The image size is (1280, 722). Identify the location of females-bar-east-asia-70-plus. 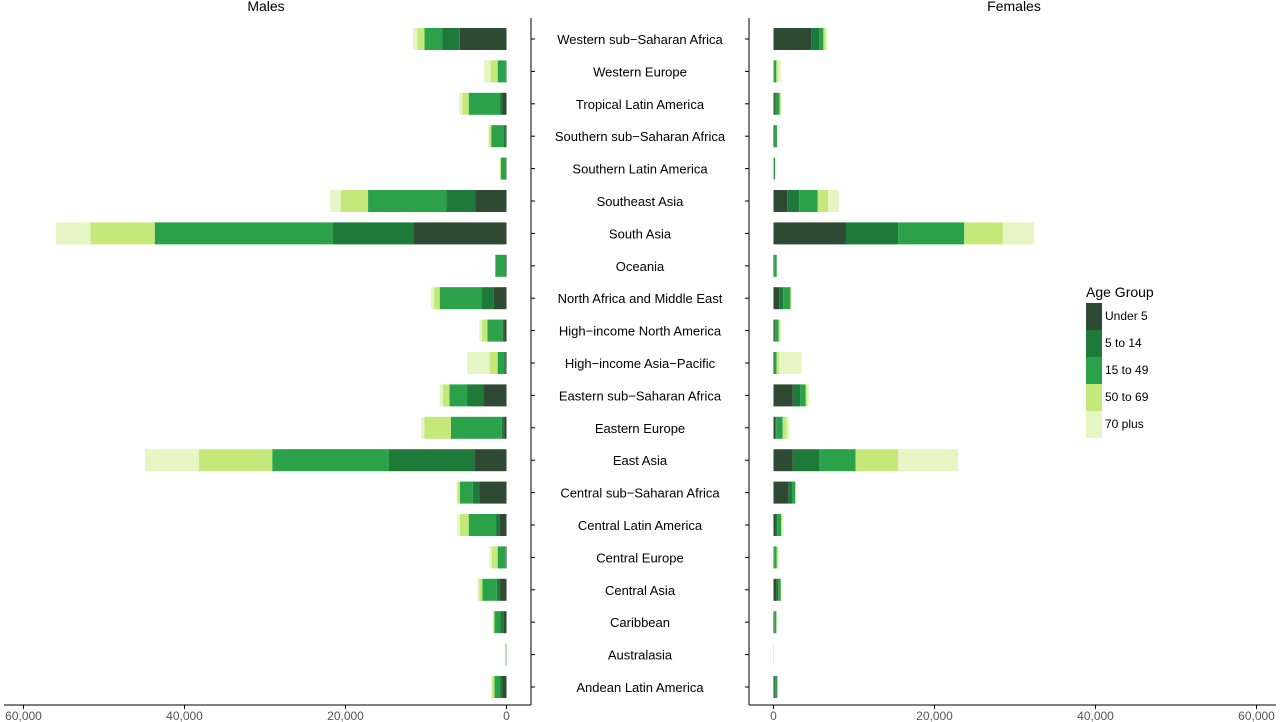
(928, 460).